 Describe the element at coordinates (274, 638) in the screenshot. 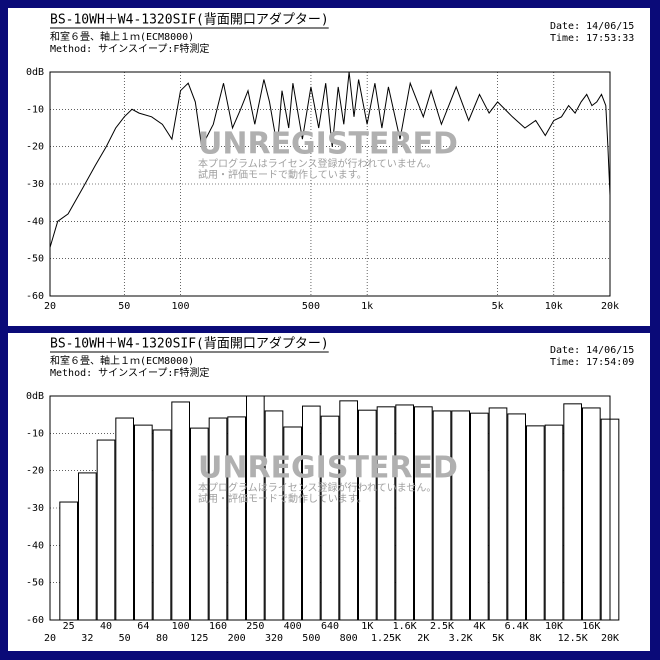

I see `x-tick-label: 320` at that location.